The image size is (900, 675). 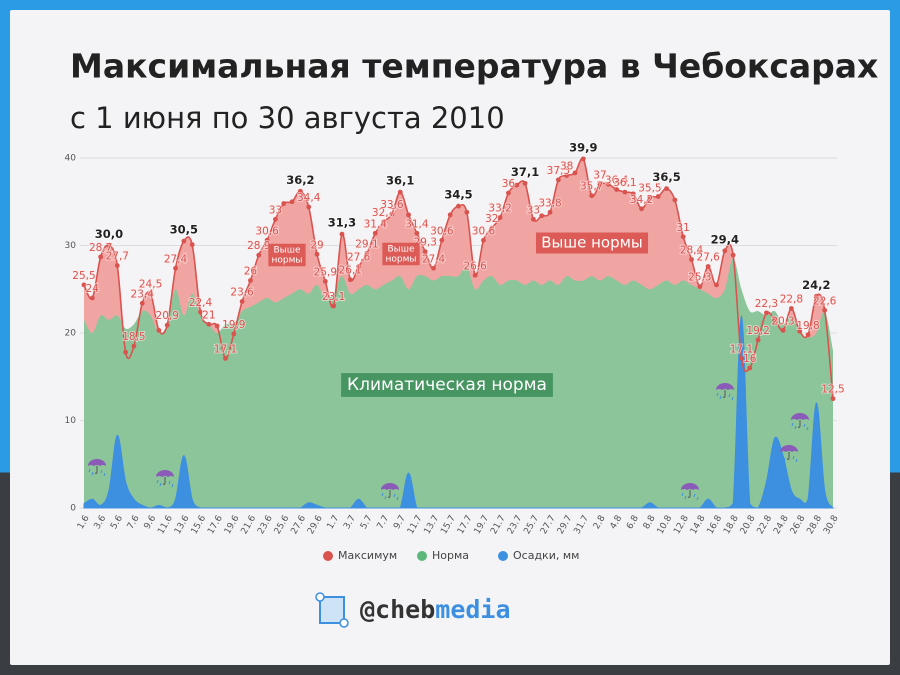 What do you see at coordinates (633, 523) in the screenshot?
I see `x-tick-label: 6.8` at bounding box center [633, 523].